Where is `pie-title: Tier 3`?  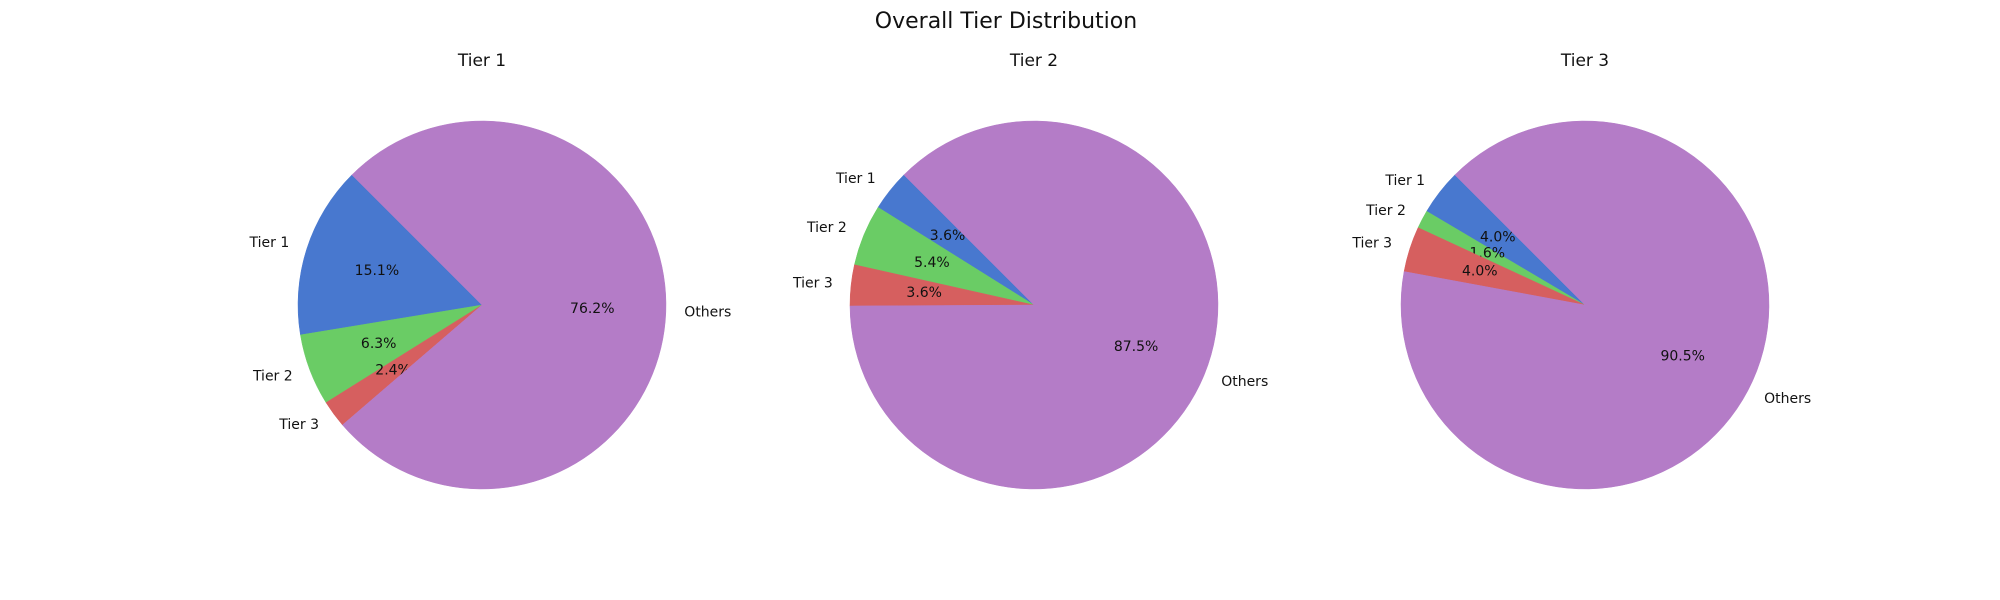 pie-title: Tier 3 is located at coordinates (1584, 61).